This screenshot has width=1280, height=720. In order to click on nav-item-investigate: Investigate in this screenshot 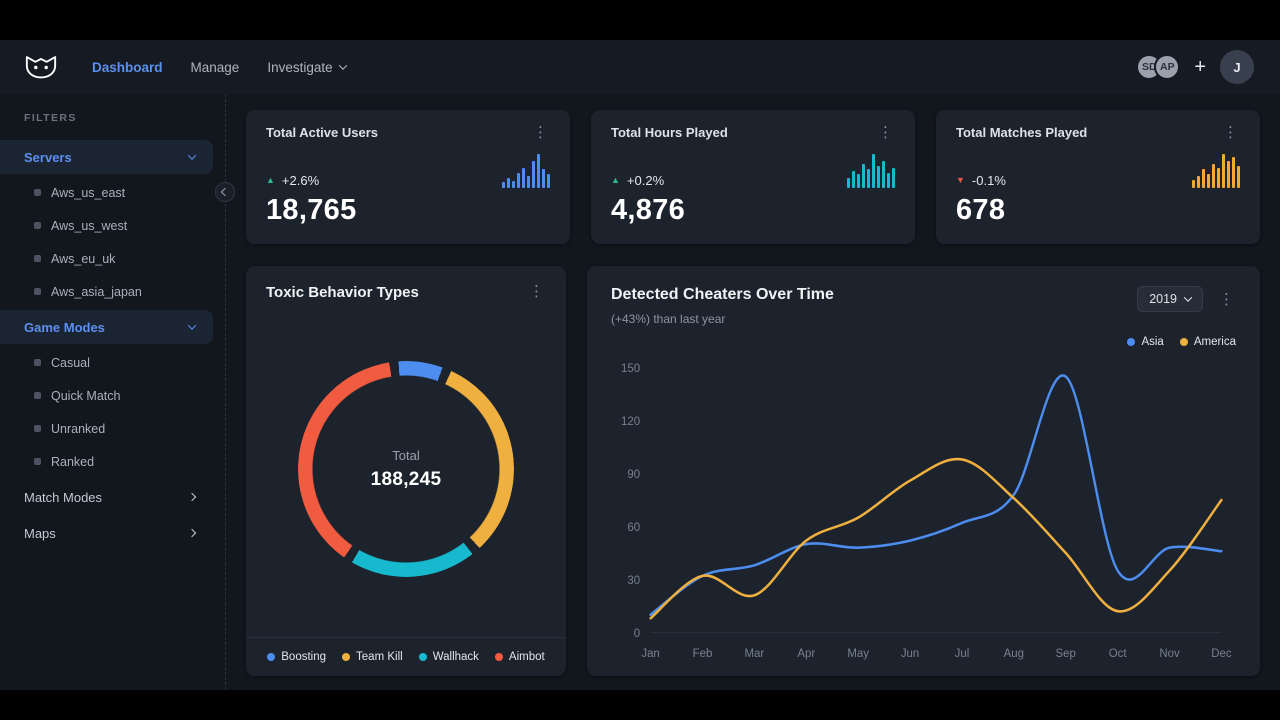, I will do `click(307, 67)`.